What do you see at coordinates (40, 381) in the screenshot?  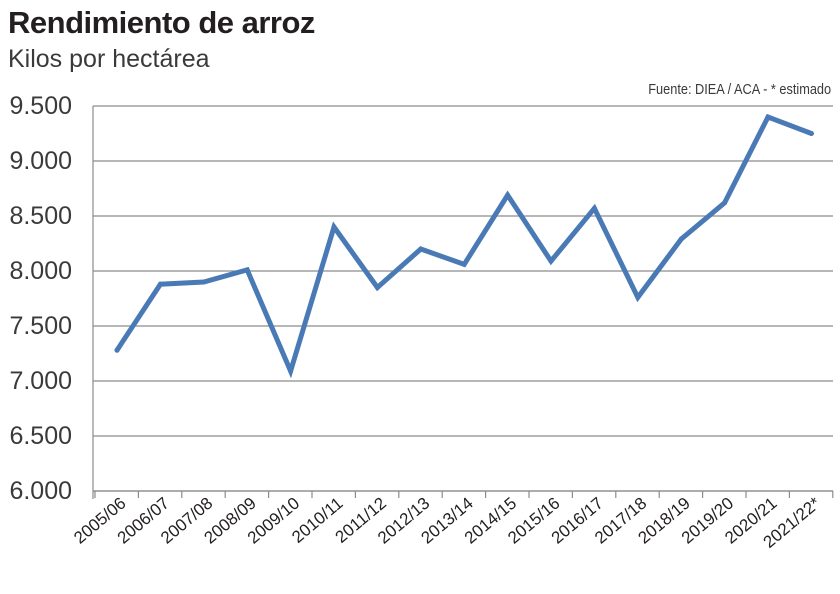 I see `y-tick-label: 7.000` at bounding box center [40, 381].